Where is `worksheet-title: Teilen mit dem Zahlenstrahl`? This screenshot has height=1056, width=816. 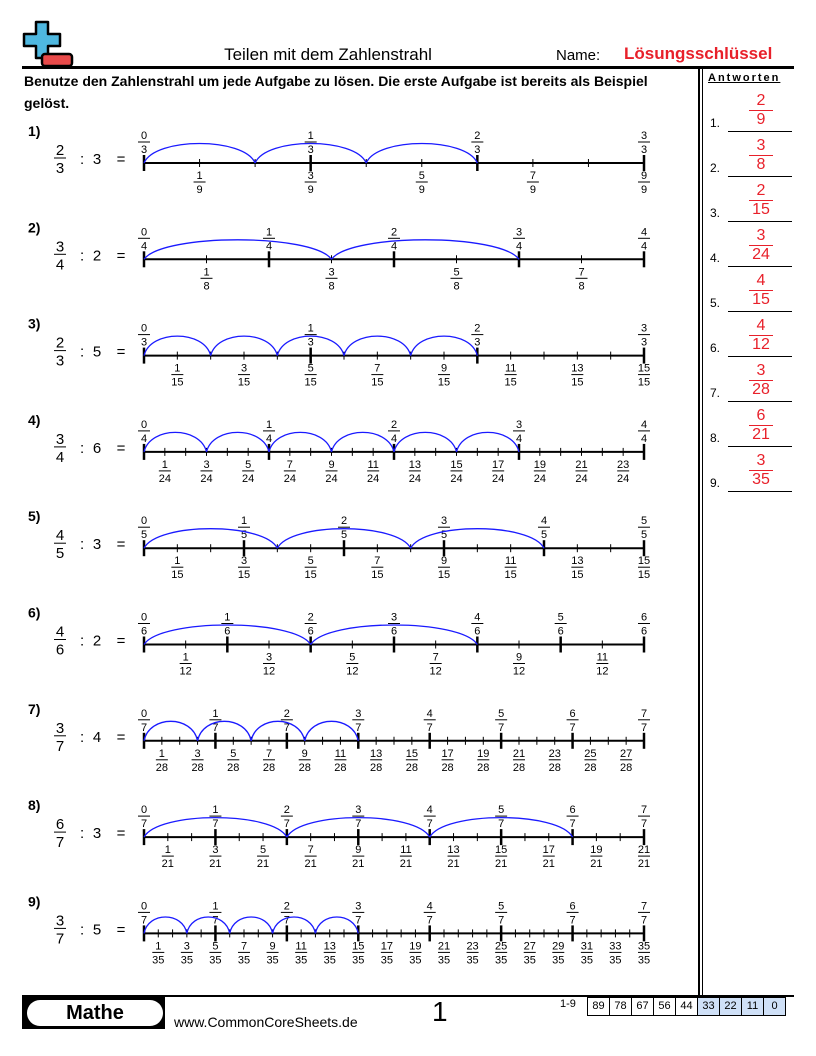 worksheet-title: Teilen mit dem Zahlenstrahl is located at coordinates (328, 54).